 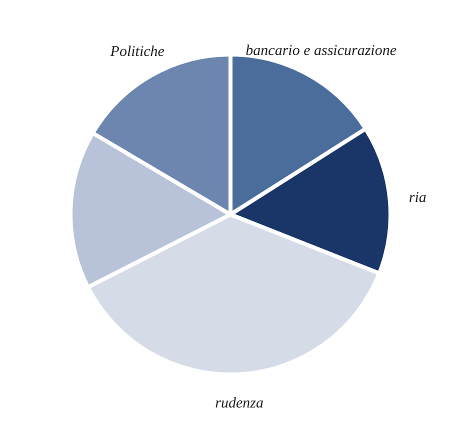 What do you see at coordinates (417, 198) in the screenshot?
I see `slice-label: ria` at bounding box center [417, 198].